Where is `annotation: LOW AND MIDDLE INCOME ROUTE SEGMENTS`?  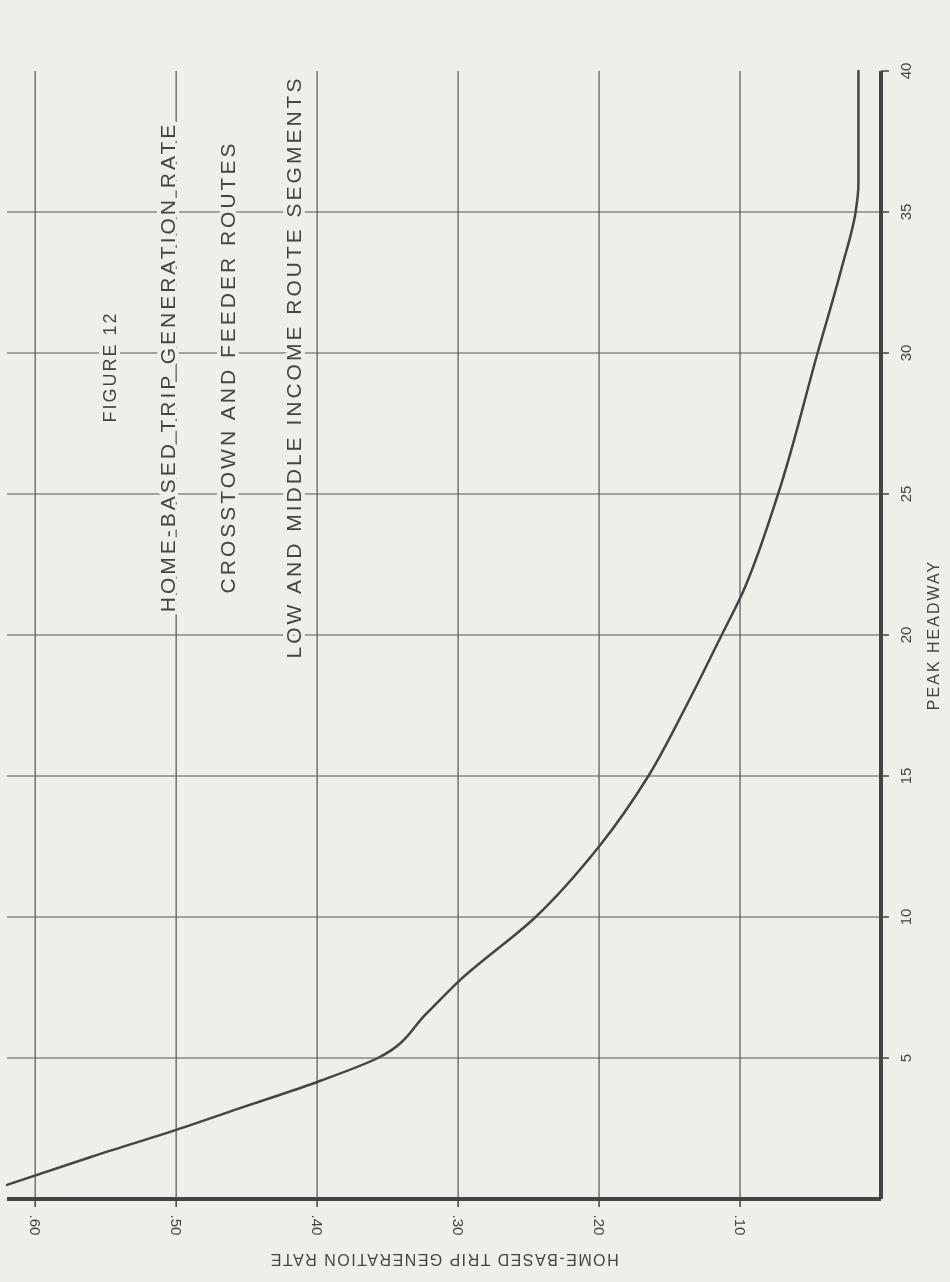
annotation: LOW AND MIDDLE INCOME ROUTE SEGMENTS is located at coordinates (293, 367).